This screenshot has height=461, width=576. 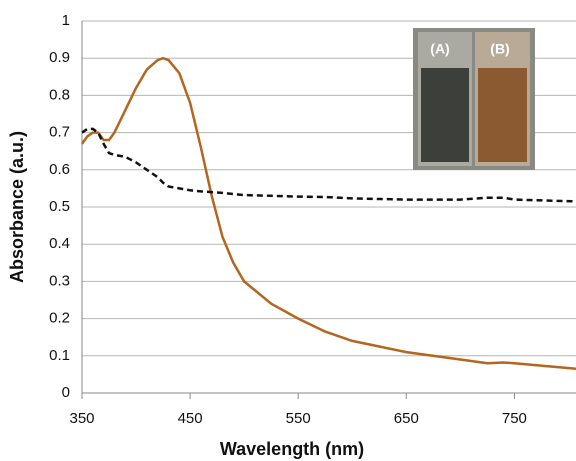 What do you see at coordinates (298, 418) in the screenshot?
I see `x-tick-label: 550` at bounding box center [298, 418].